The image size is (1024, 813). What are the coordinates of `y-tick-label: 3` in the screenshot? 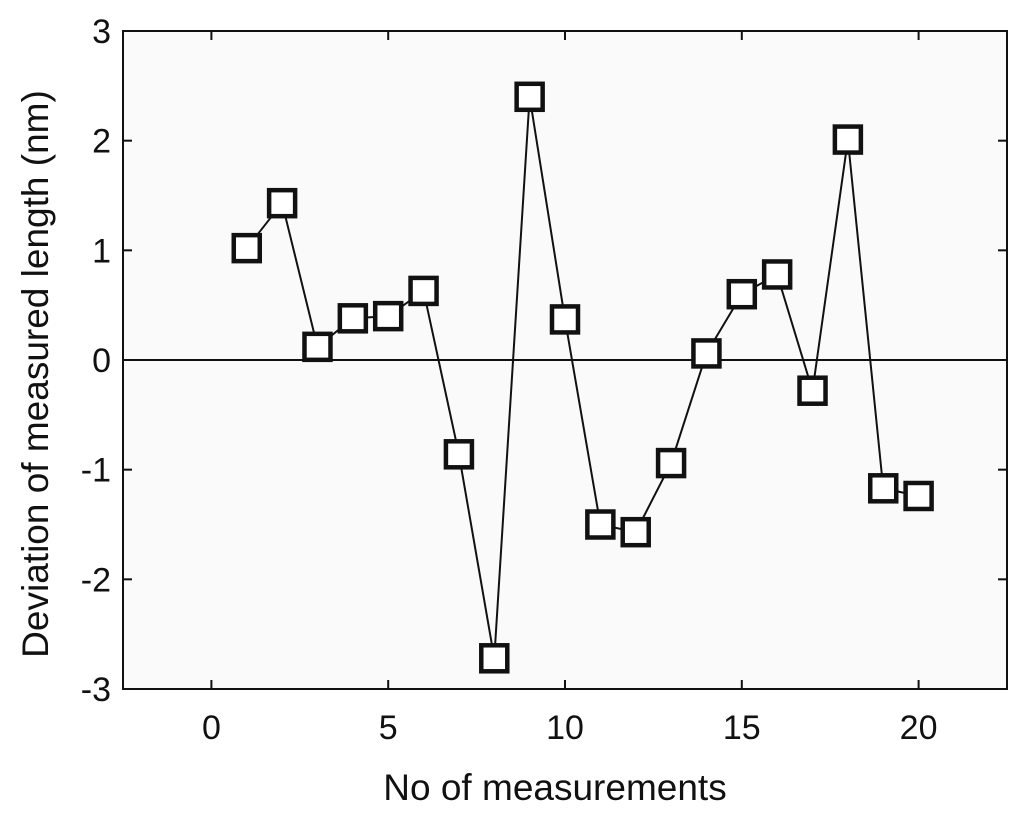 It's located at (101, 32).